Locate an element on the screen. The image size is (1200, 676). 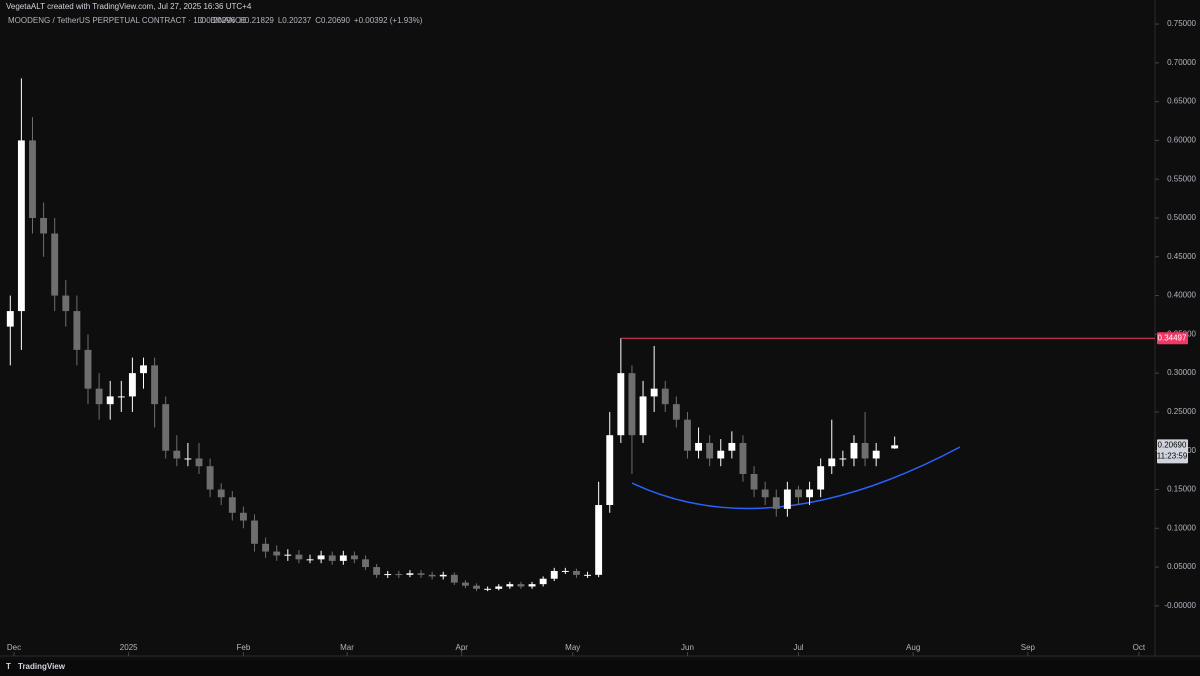
level-label: 0.34497 is located at coordinates (1172, 337).